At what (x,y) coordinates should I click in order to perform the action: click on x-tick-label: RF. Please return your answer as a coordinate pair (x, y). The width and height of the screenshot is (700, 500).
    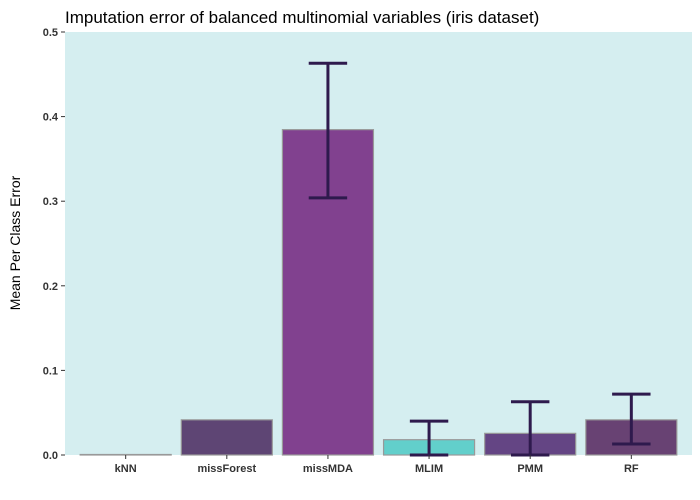
    Looking at the image, I should click on (631, 469).